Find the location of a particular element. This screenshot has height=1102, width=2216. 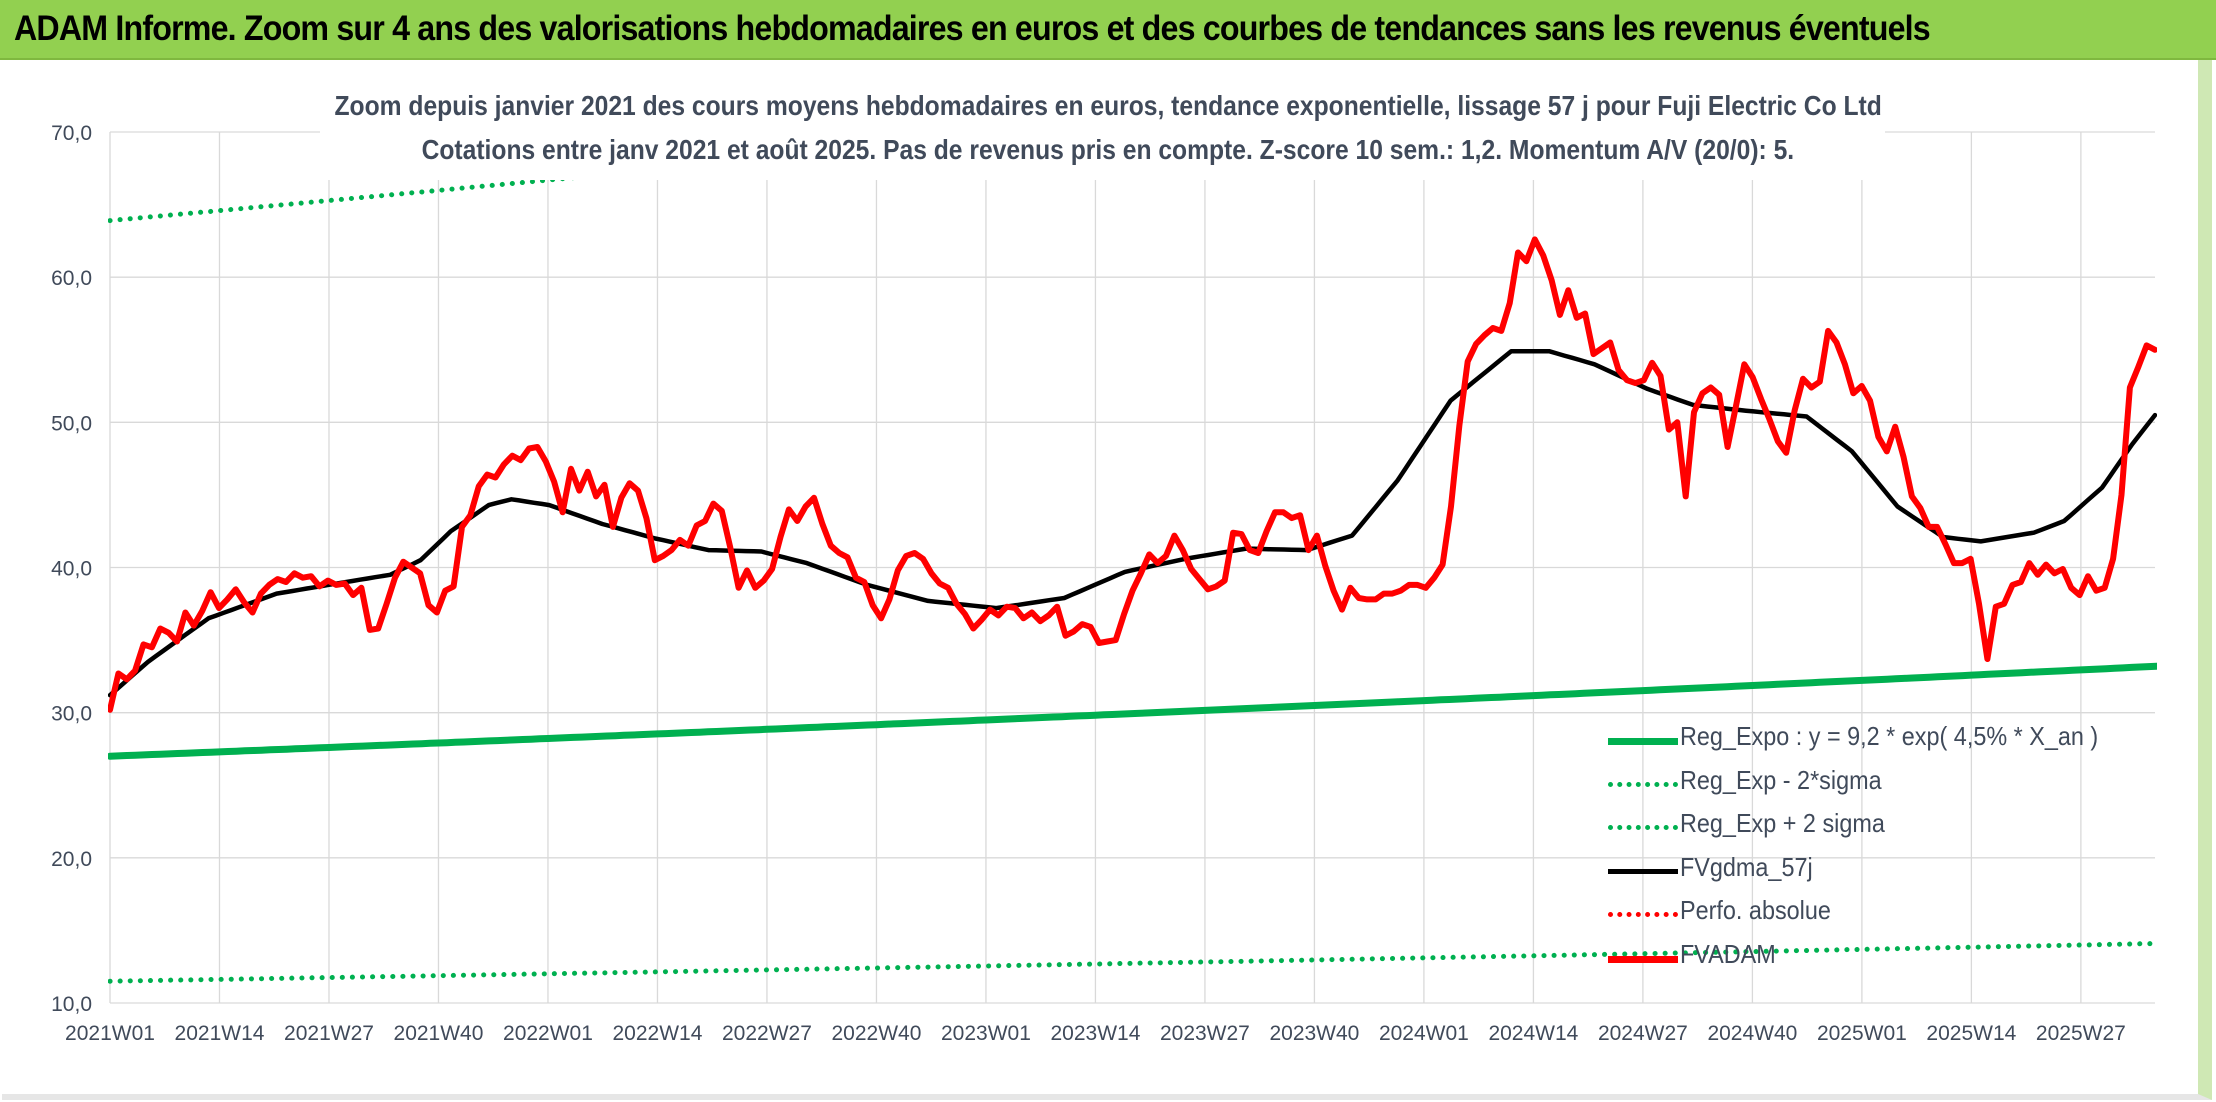

y-tick-label: 10,0 is located at coordinates (71, 1004).